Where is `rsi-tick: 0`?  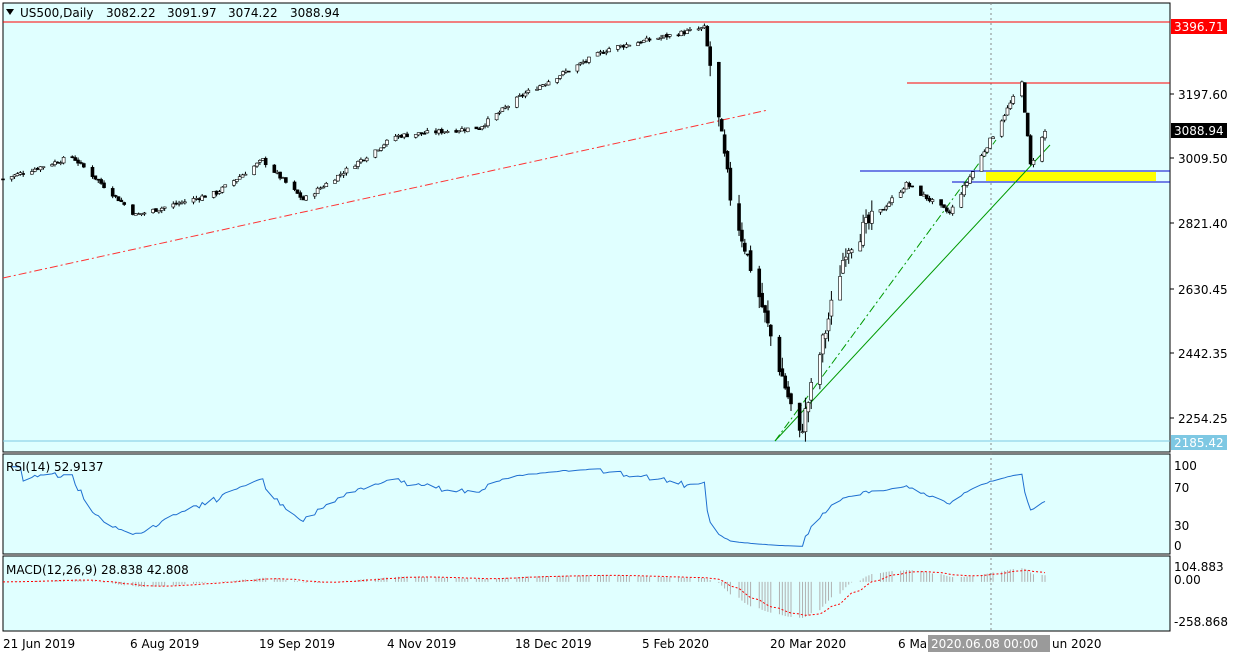
rsi-tick: 0 is located at coordinates (1178, 546).